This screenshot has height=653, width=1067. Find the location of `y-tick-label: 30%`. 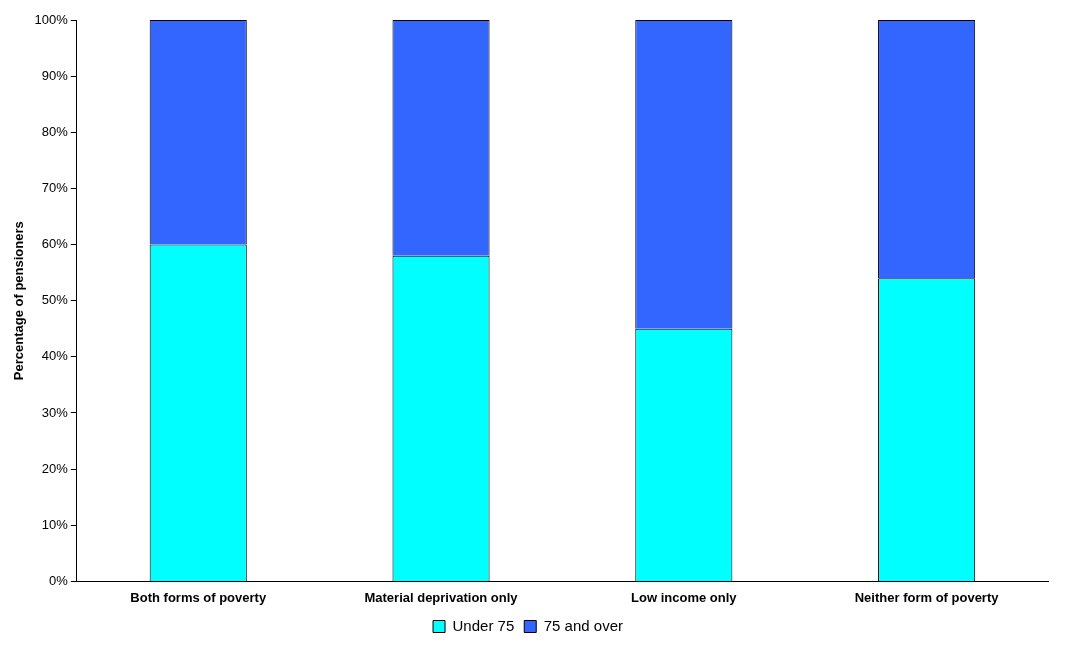

y-tick-label: 30% is located at coordinates (55, 412).